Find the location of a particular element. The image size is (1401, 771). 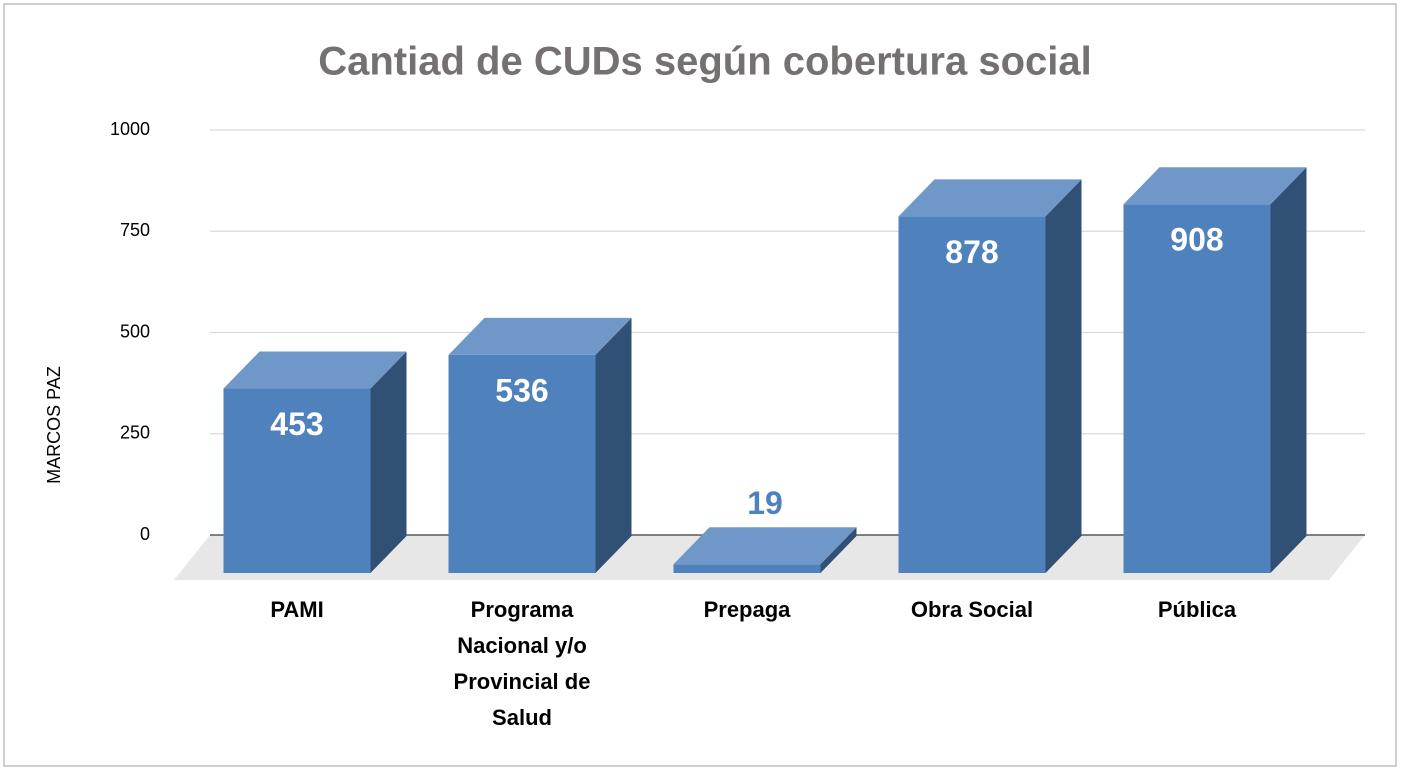

x-tick-label: PAMI is located at coordinates (297, 609).